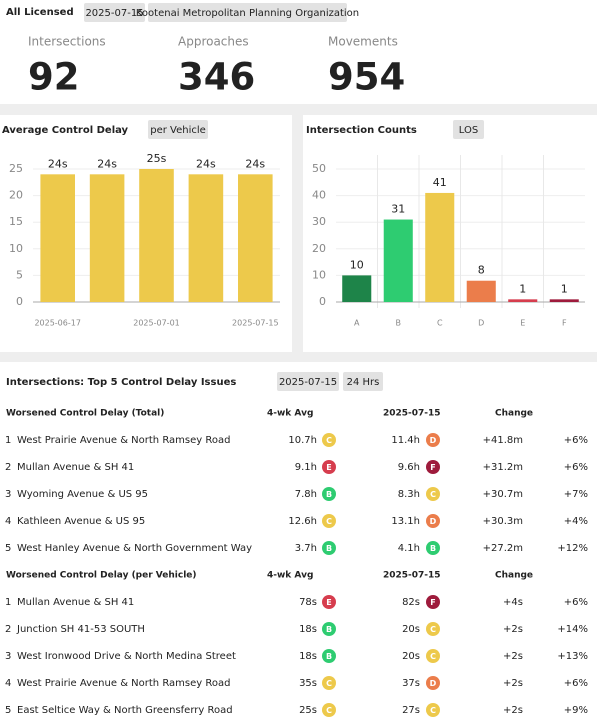 Image resolution: width=597 pixels, height=722 pixels. Describe the element at coordinates (411, 710) in the screenshot. I see `current-delay: 27s` at that location.